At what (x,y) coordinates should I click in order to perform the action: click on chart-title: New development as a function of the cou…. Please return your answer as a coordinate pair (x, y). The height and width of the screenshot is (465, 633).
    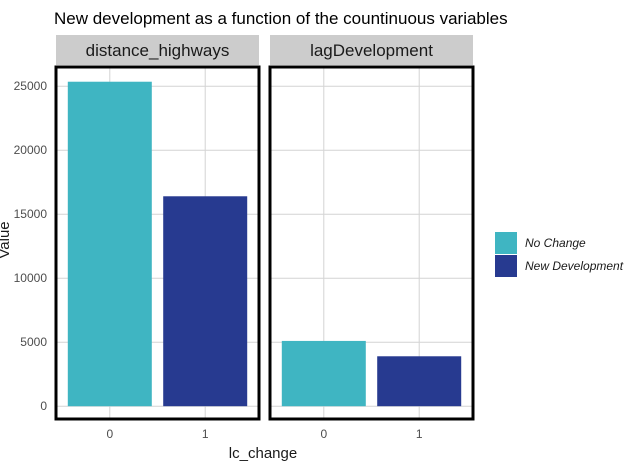
    Looking at the image, I should click on (281, 18).